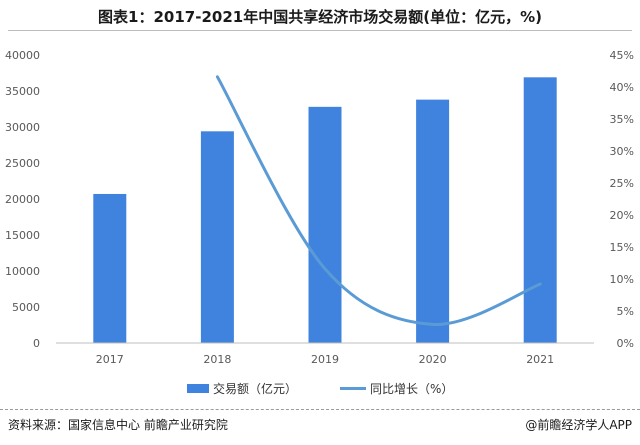 This screenshot has width=640, height=445. I want to click on left-axis-tick-label: 10000, so click(22, 271).